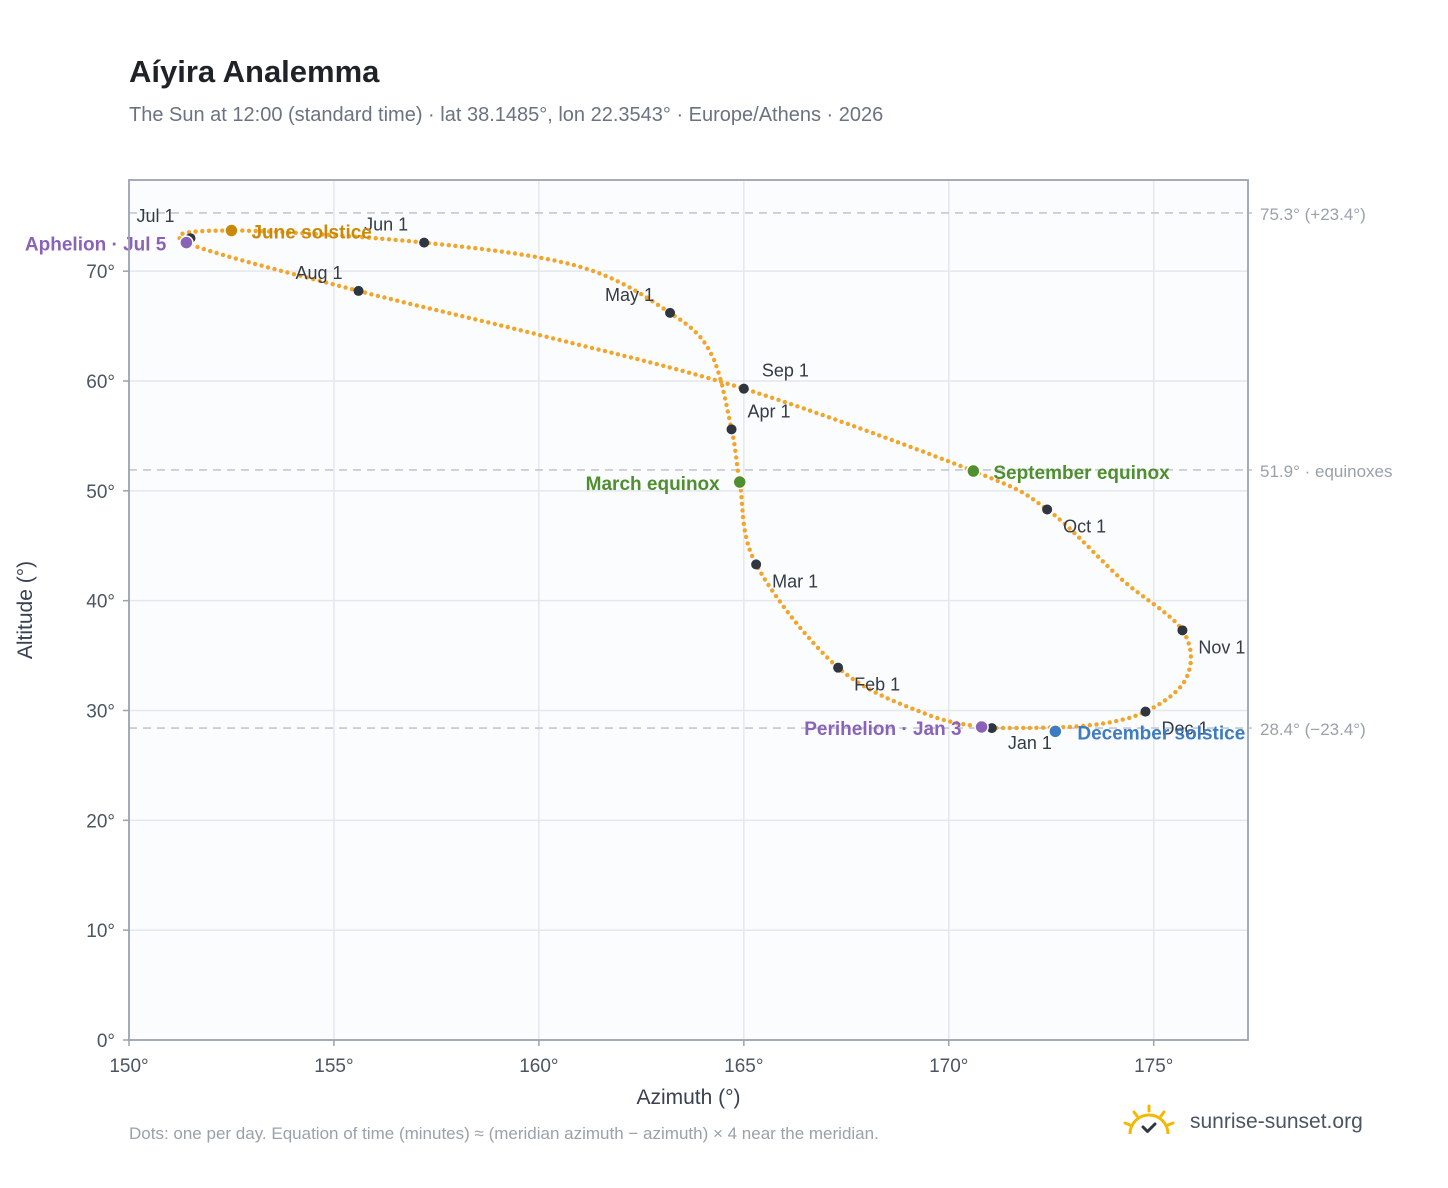 The image size is (1448, 1188). Describe the element at coordinates (653, 484) in the screenshot. I see `event-label: March equinox` at that location.